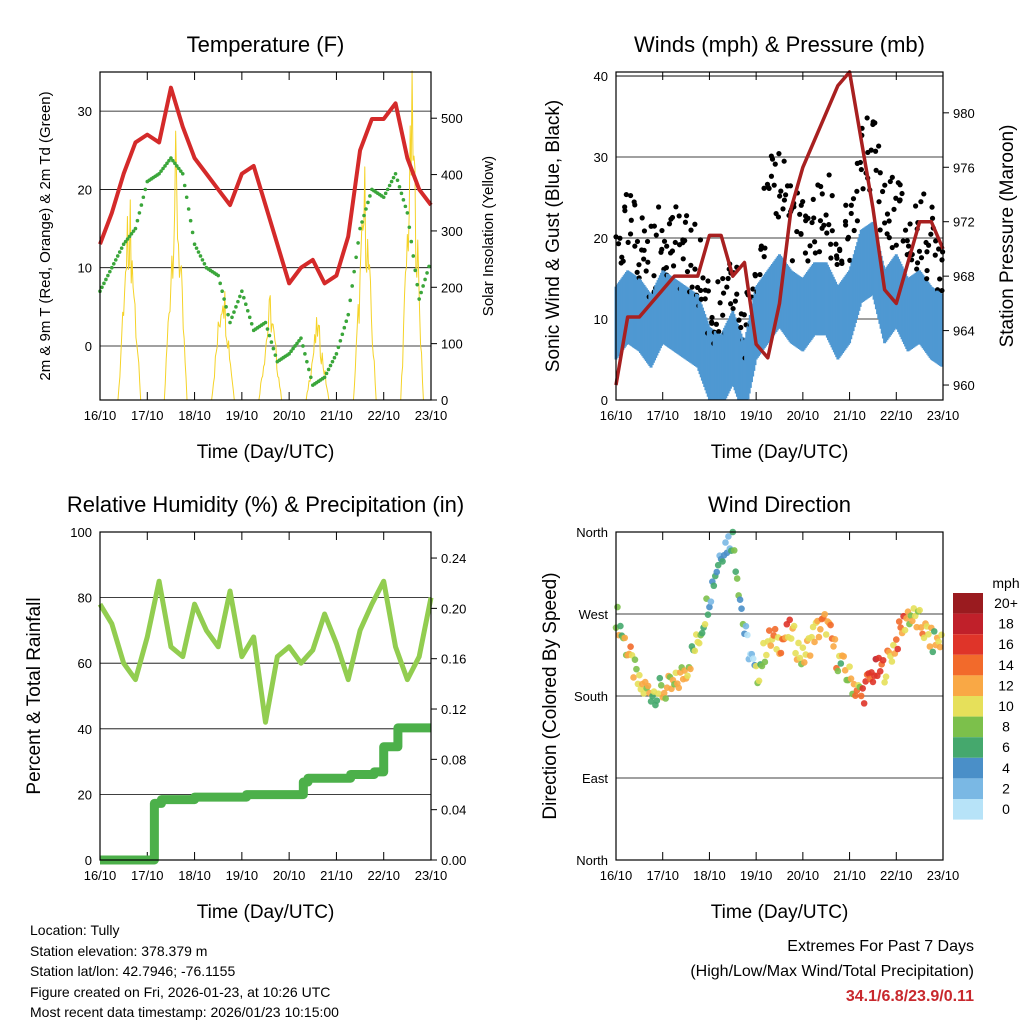  What do you see at coordinates (601, 157) in the screenshot?
I see `y-tick-label: 30` at bounding box center [601, 157].